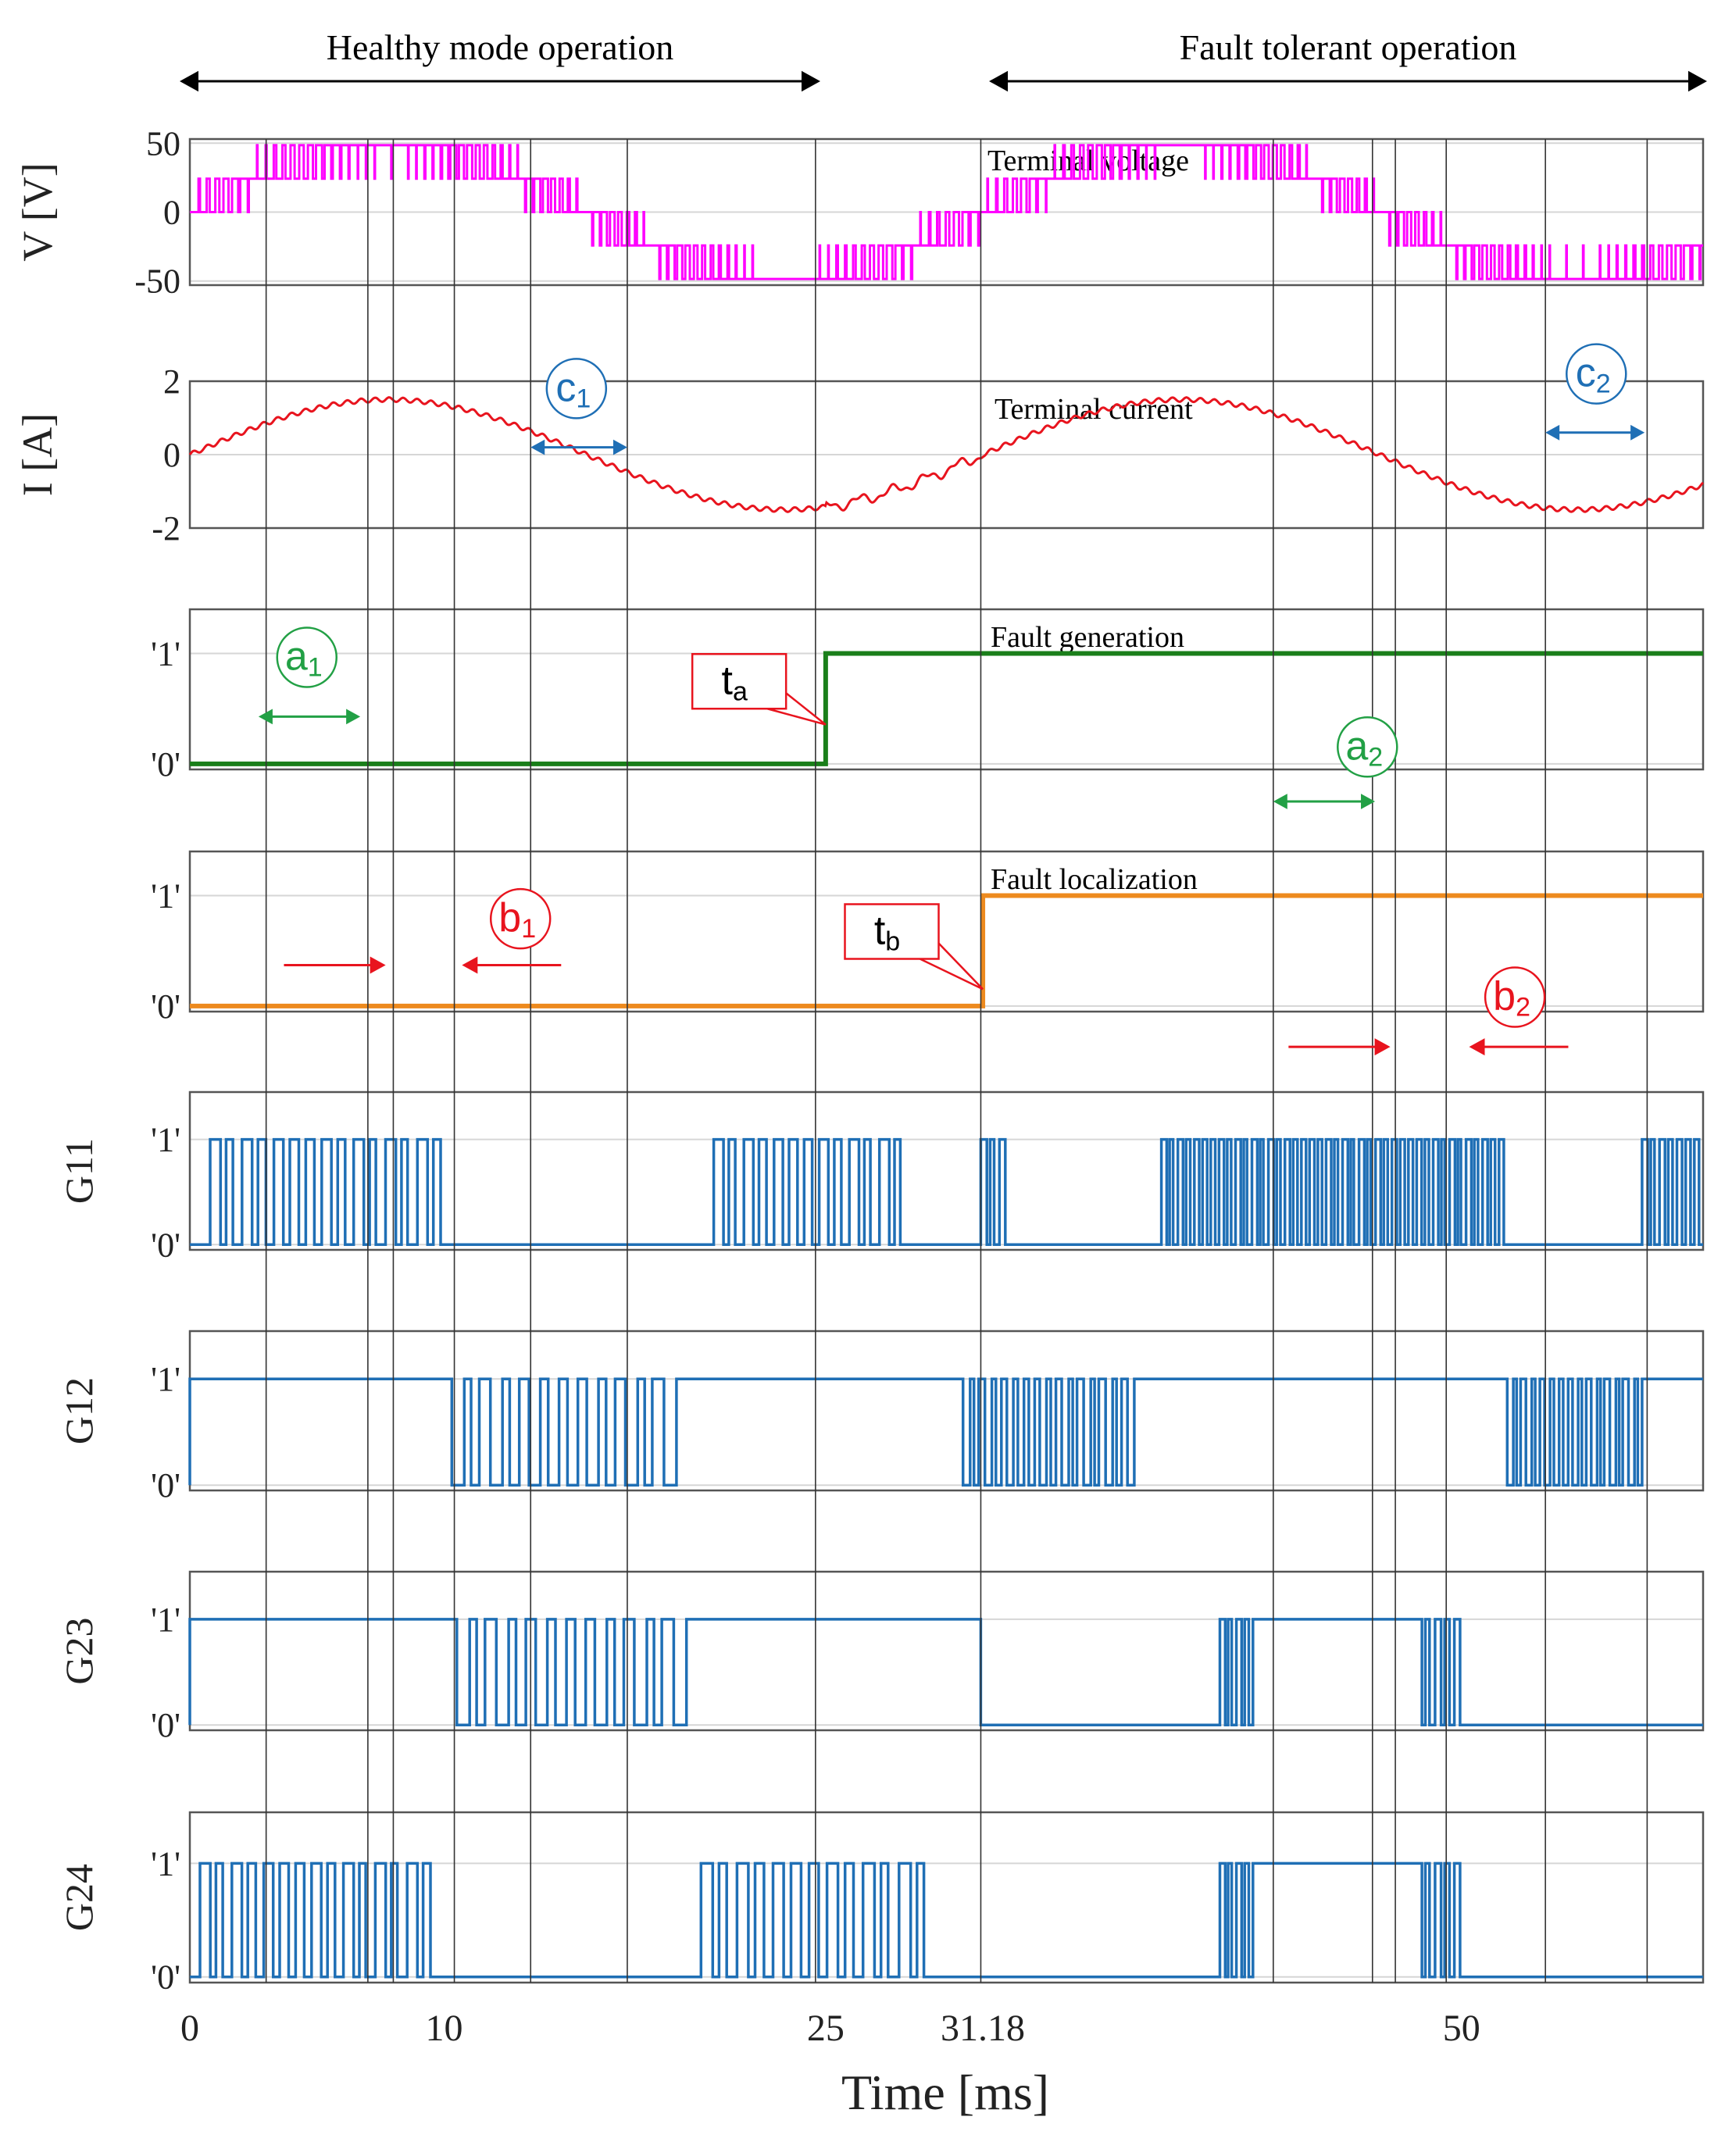 The image size is (1732, 2156). What do you see at coordinates (304, 659) in the screenshot?
I see `marker-label: a1` at bounding box center [304, 659].